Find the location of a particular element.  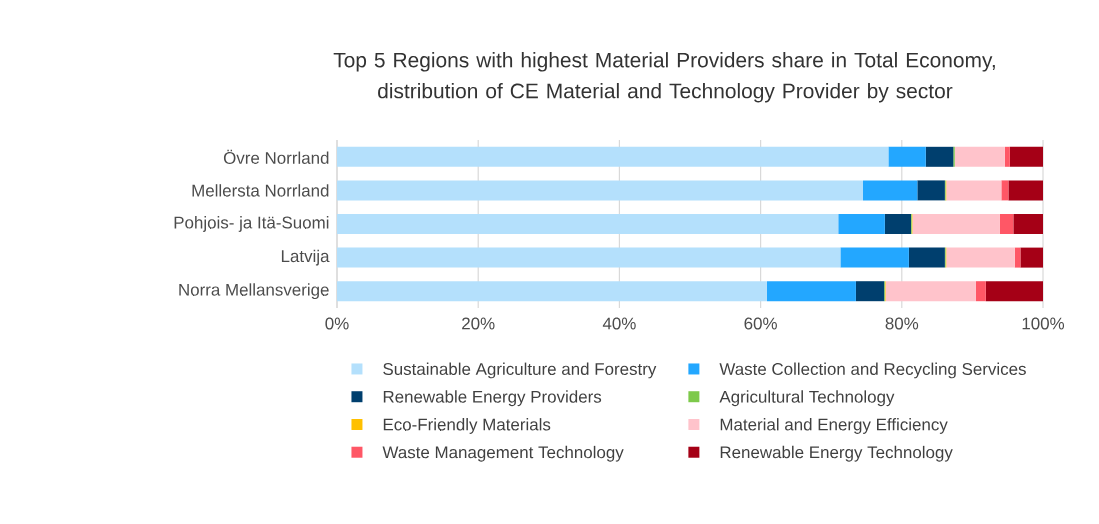

legend-label: Renewable Energy Technology is located at coordinates (836, 453).